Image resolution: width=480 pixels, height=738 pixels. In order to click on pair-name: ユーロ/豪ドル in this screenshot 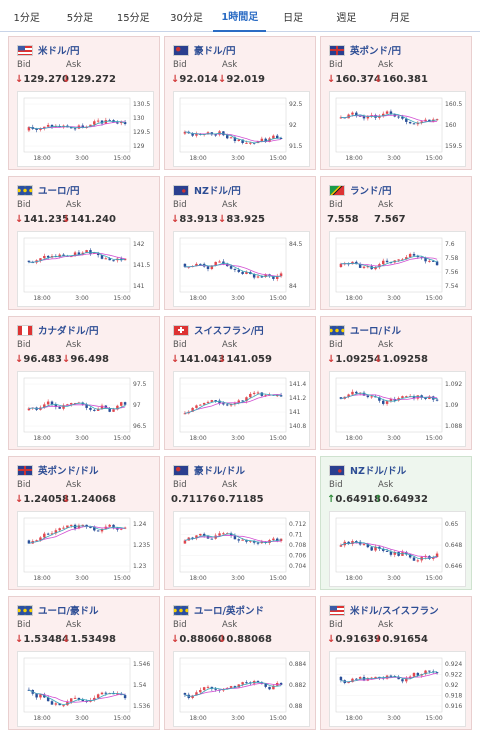, I will do `click(68, 611)`.